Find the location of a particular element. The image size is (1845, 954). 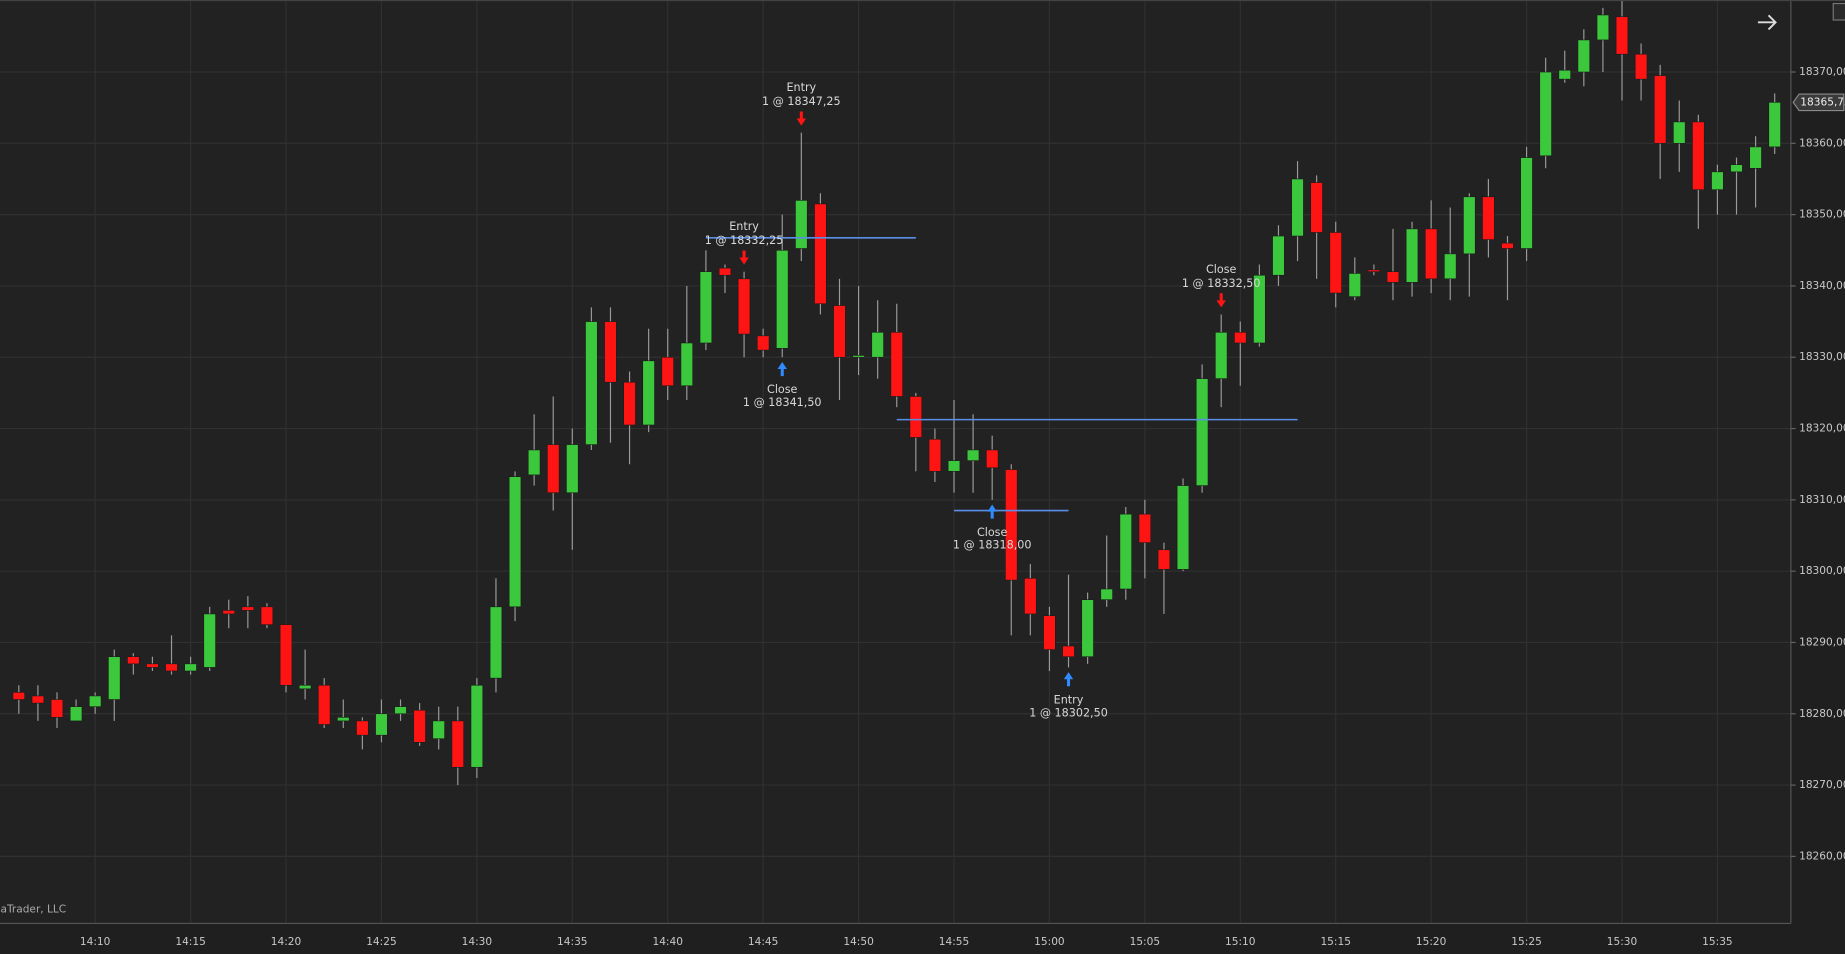

current-price-tag is located at coordinates (1818, 102).